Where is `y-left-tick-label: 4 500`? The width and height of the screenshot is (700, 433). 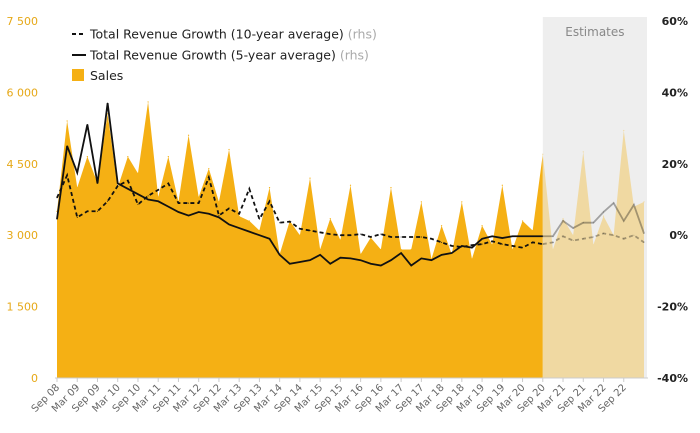
y-left-tick-label: 4 500 is located at coordinates (23, 164).